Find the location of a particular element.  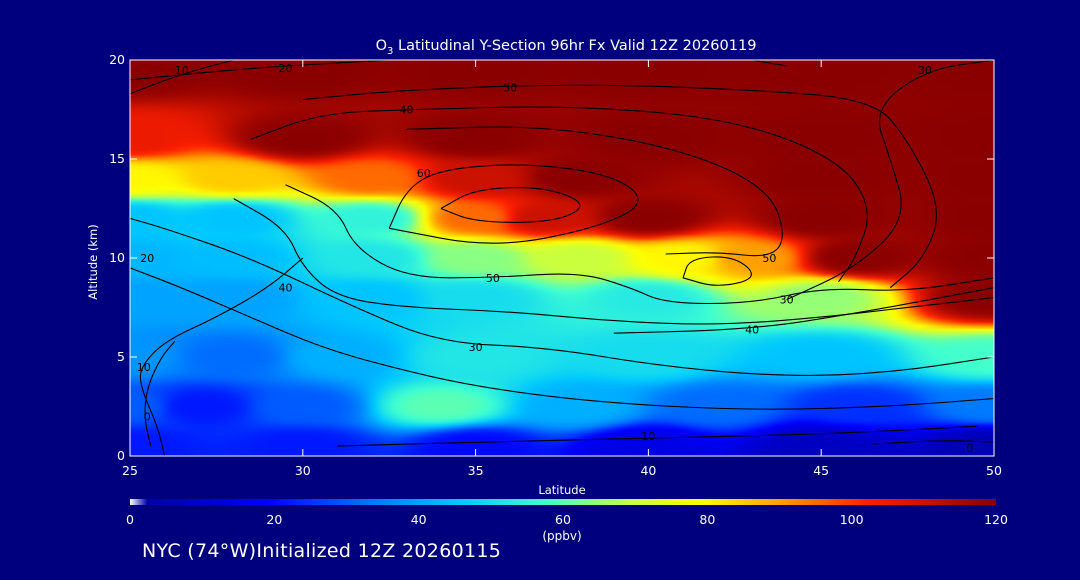

contour-label: 60 is located at coordinates (424, 173).